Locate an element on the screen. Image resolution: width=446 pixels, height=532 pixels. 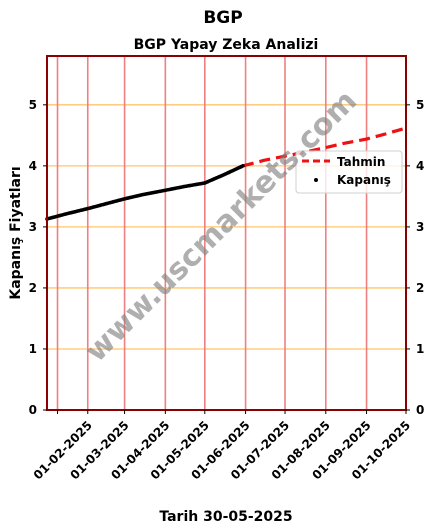
y-axis-label: Kapanış Fiyatları is located at coordinates (16, 232).